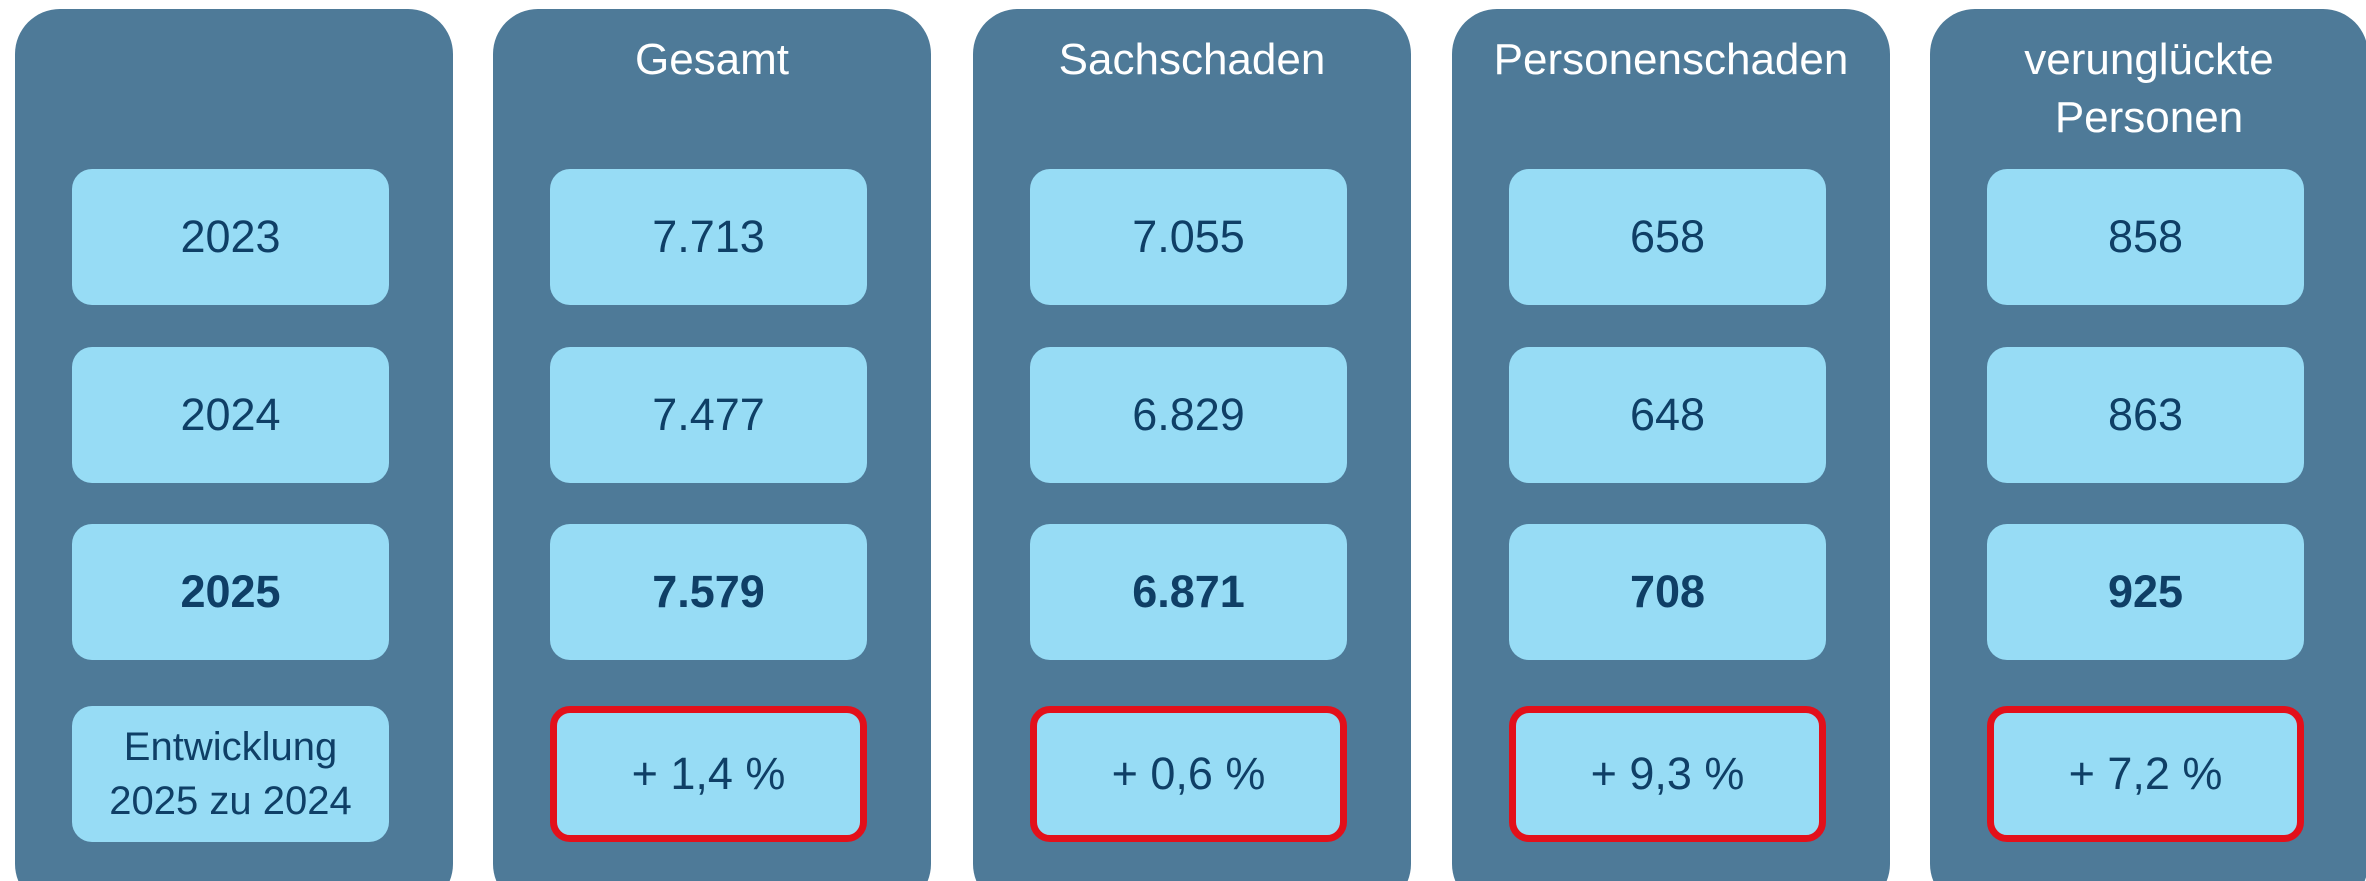 This screenshot has width=2366, height=881. What do you see at coordinates (2145, 415) in the screenshot?
I see `value-cell: 863` at bounding box center [2145, 415].